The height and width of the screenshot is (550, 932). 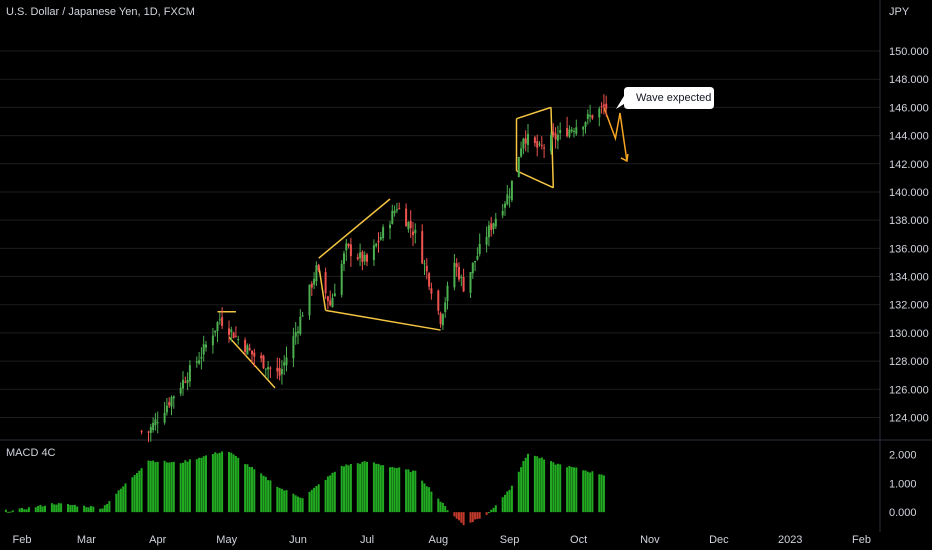 I want to click on price-tick-label: 126.000, so click(x=909, y=390).